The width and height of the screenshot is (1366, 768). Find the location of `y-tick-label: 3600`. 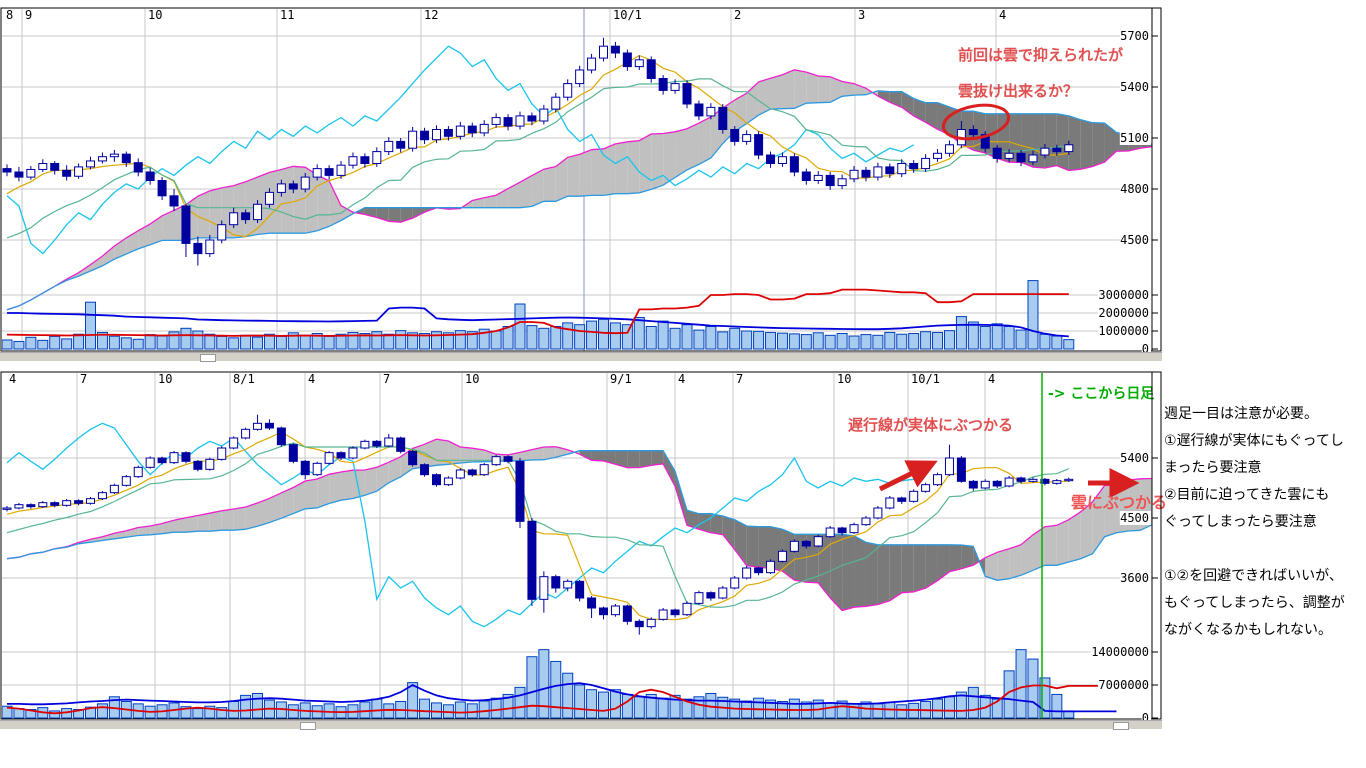

y-tick-label: 3600 is located at coordinates (1134, 578).